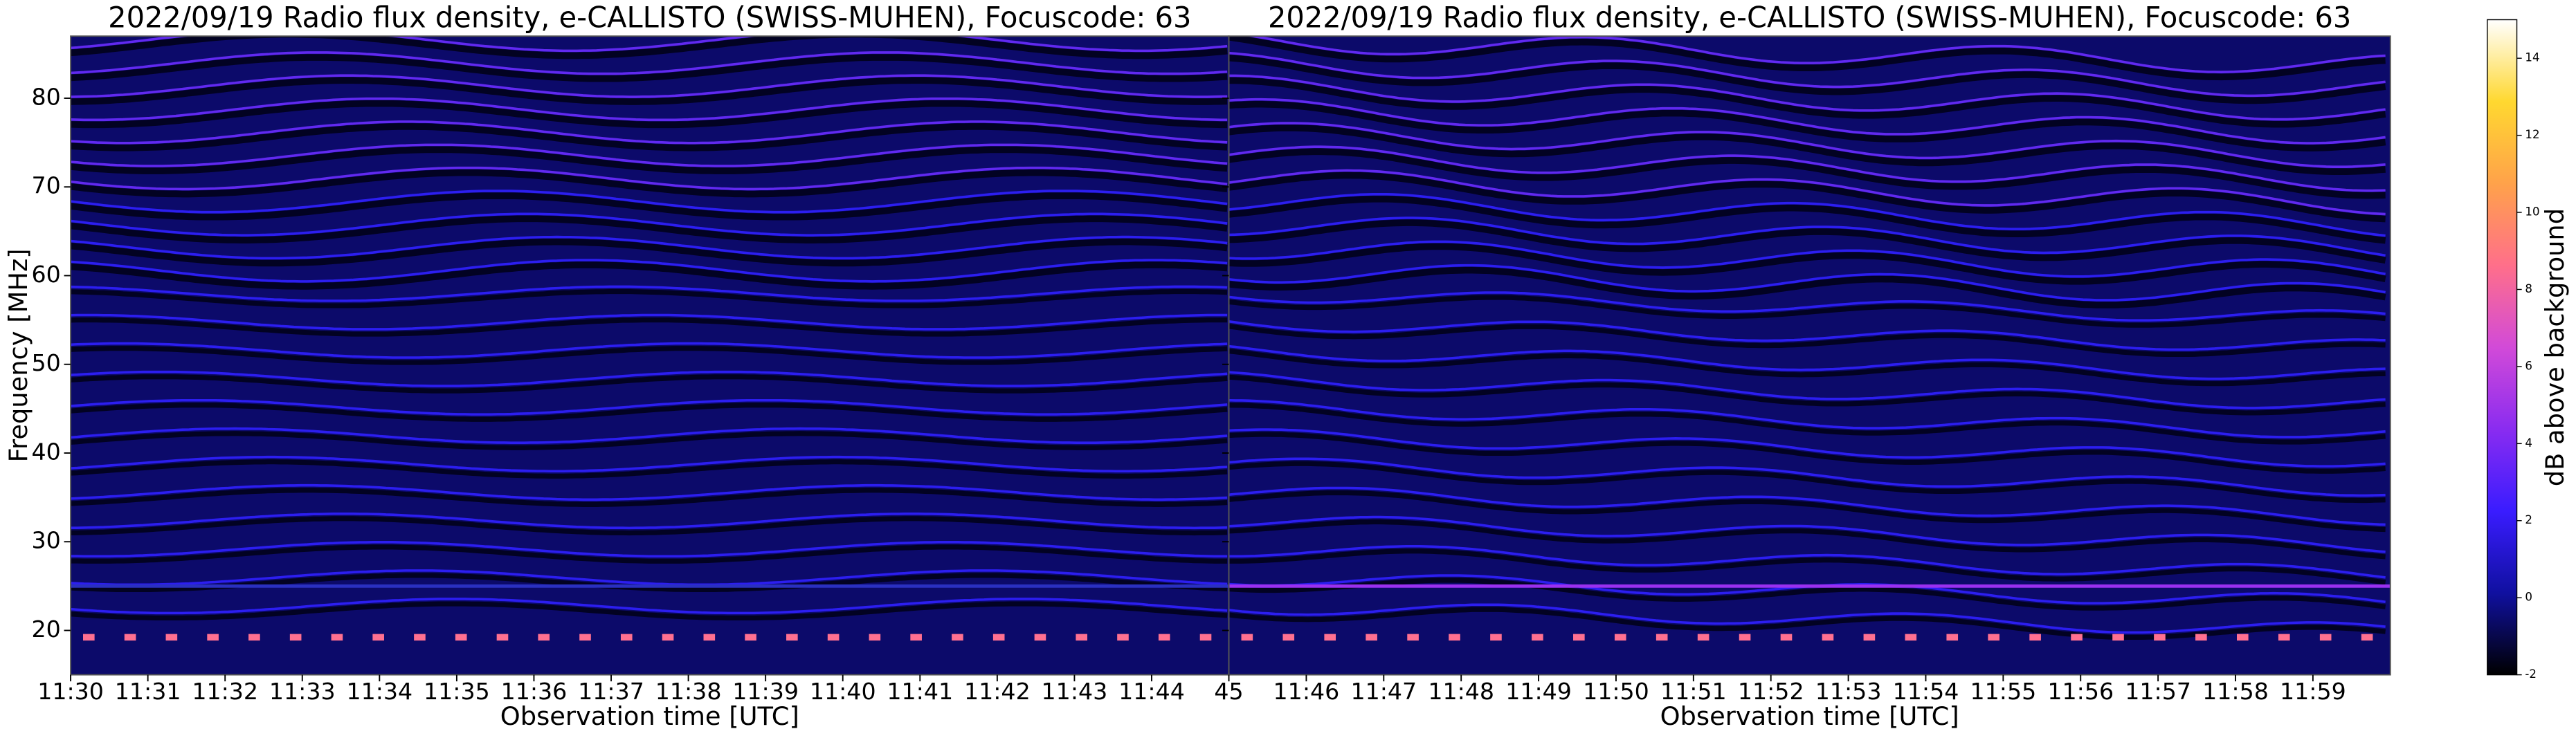  What do you see at coordinates (2532, 57) in the screenshot?
I see `colorbar-tick-label: 14` at bounding box center [2532, 57].